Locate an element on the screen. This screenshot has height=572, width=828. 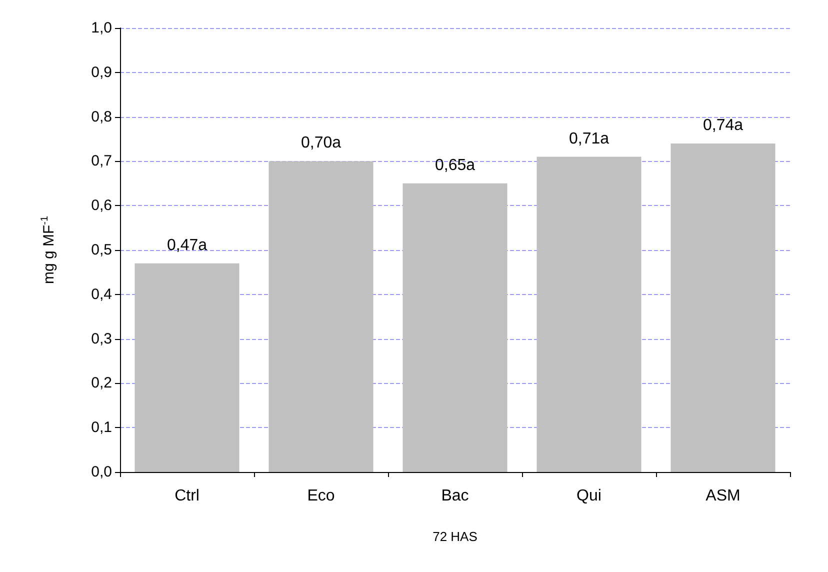
x-axis-title: 72 HAS is located at coordinates (455, 536).